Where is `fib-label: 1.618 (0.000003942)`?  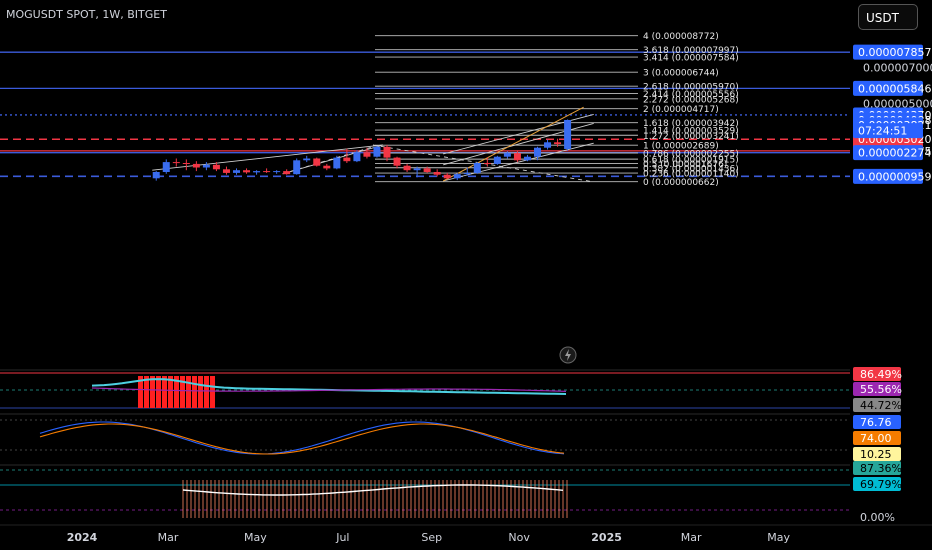 fib-label: 1.618 (0.000003942) is located at coordinates (691, 124).